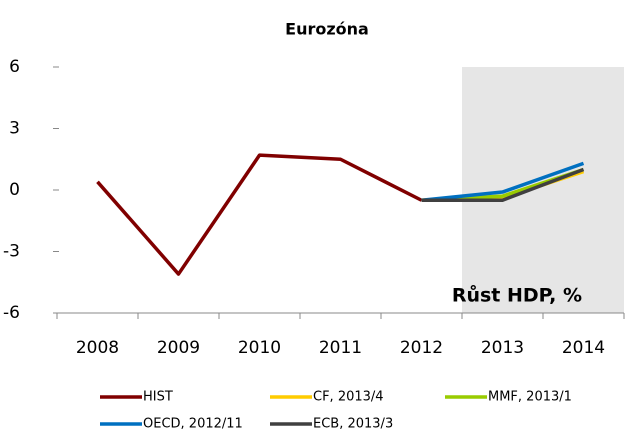 Image resolution: width=631 pixels, height=432 pixels. What do you see at coordinates (353, 424) in the screenshot?
I see `legend-label: ECB, 2013/3` at bounding box center [353, 424].